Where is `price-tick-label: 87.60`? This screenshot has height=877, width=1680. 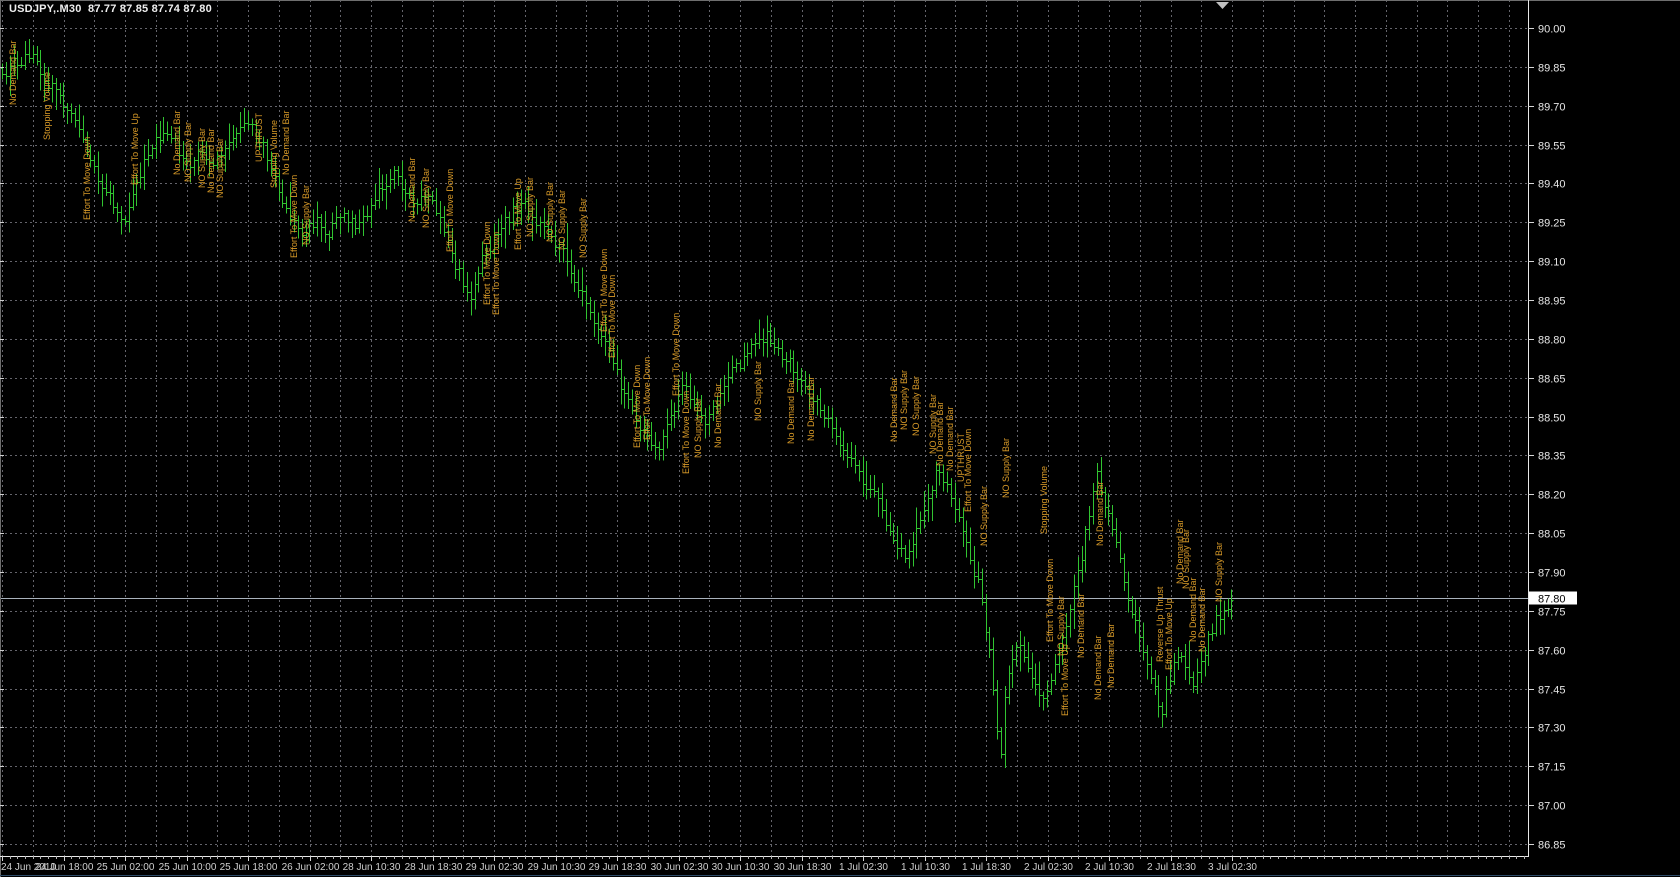 price-tick-label: 87.60 is located at coordinates (1552, 652).